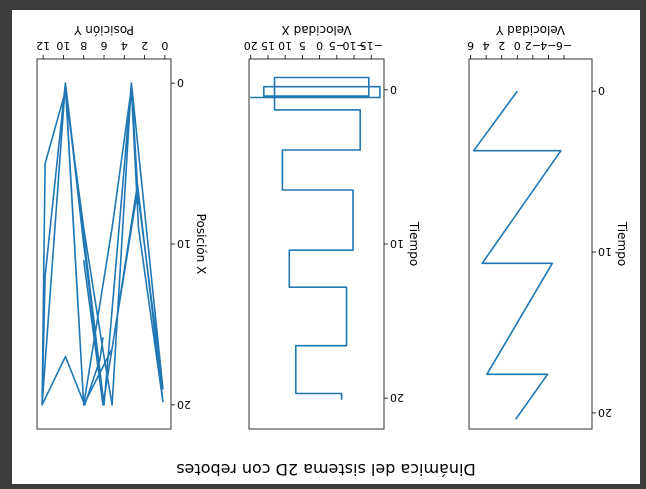 The height and width of the screenshot is (489, 646). I want to click on x-tick-label-trayectoria: 12, so click(43, 45).